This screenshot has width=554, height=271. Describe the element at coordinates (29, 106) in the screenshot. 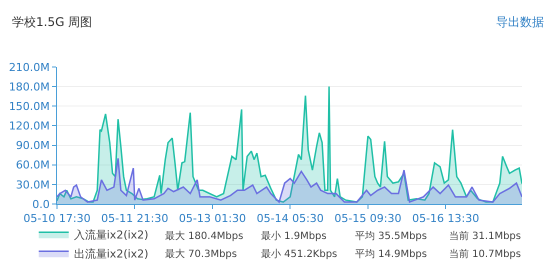

I see `y-tick-label: 150.0M` at that location.